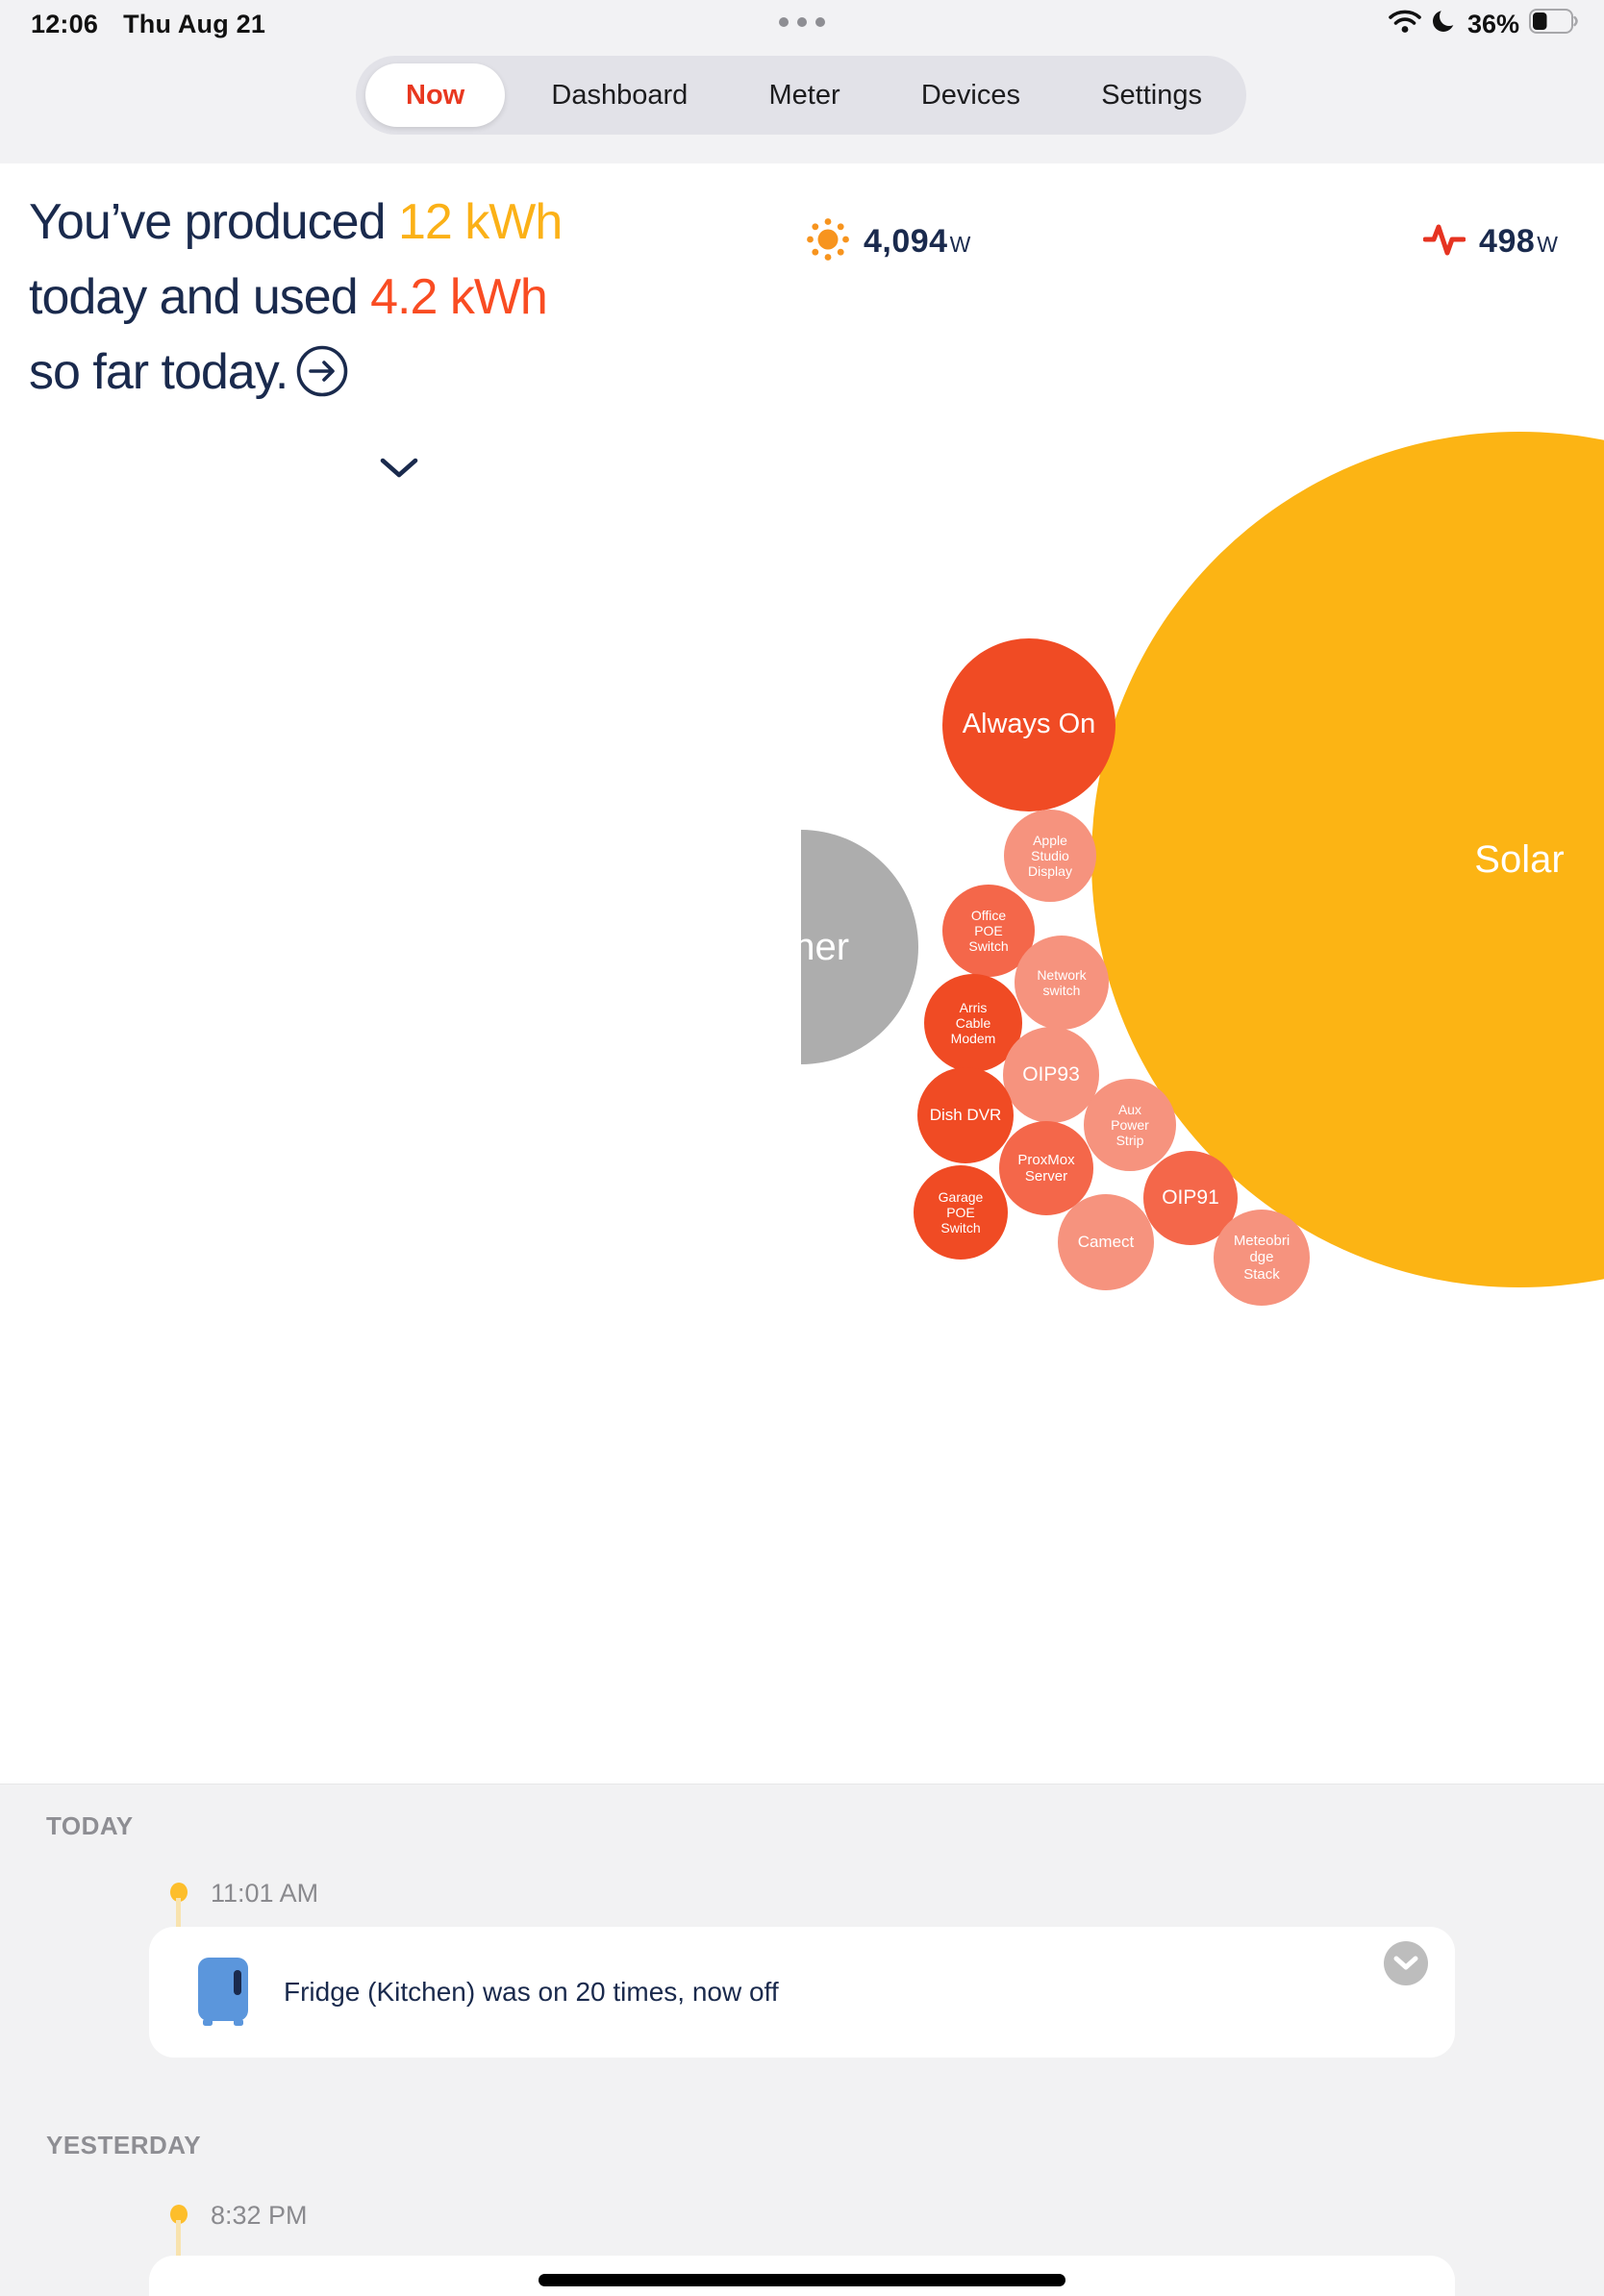 The height and width of the screenshot is (2296, 1604). I want to click on fridge-icon, so click(223, 1992).